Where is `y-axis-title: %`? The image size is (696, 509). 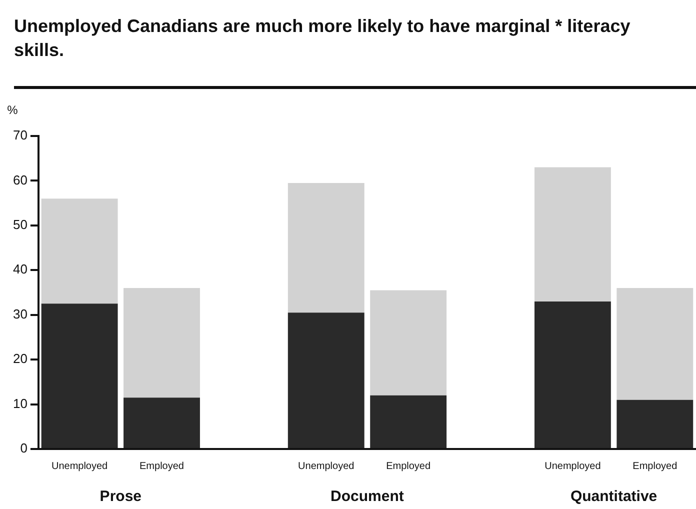 y-axis-title: % is located at coordinates (12, 110).